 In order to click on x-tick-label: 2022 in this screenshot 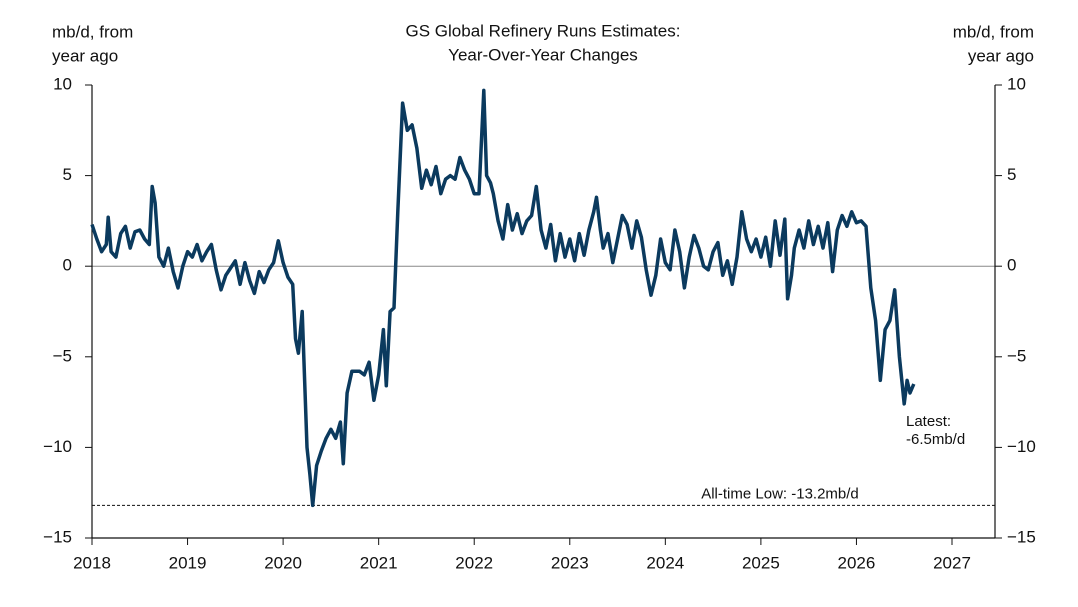, I will do `click(474, 562)`.